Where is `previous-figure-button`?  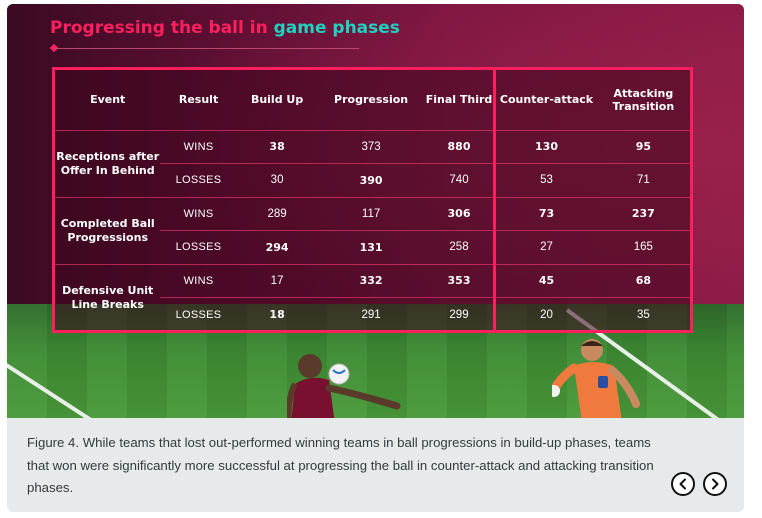 previous-figure-button is located at coordinates (683, 484).